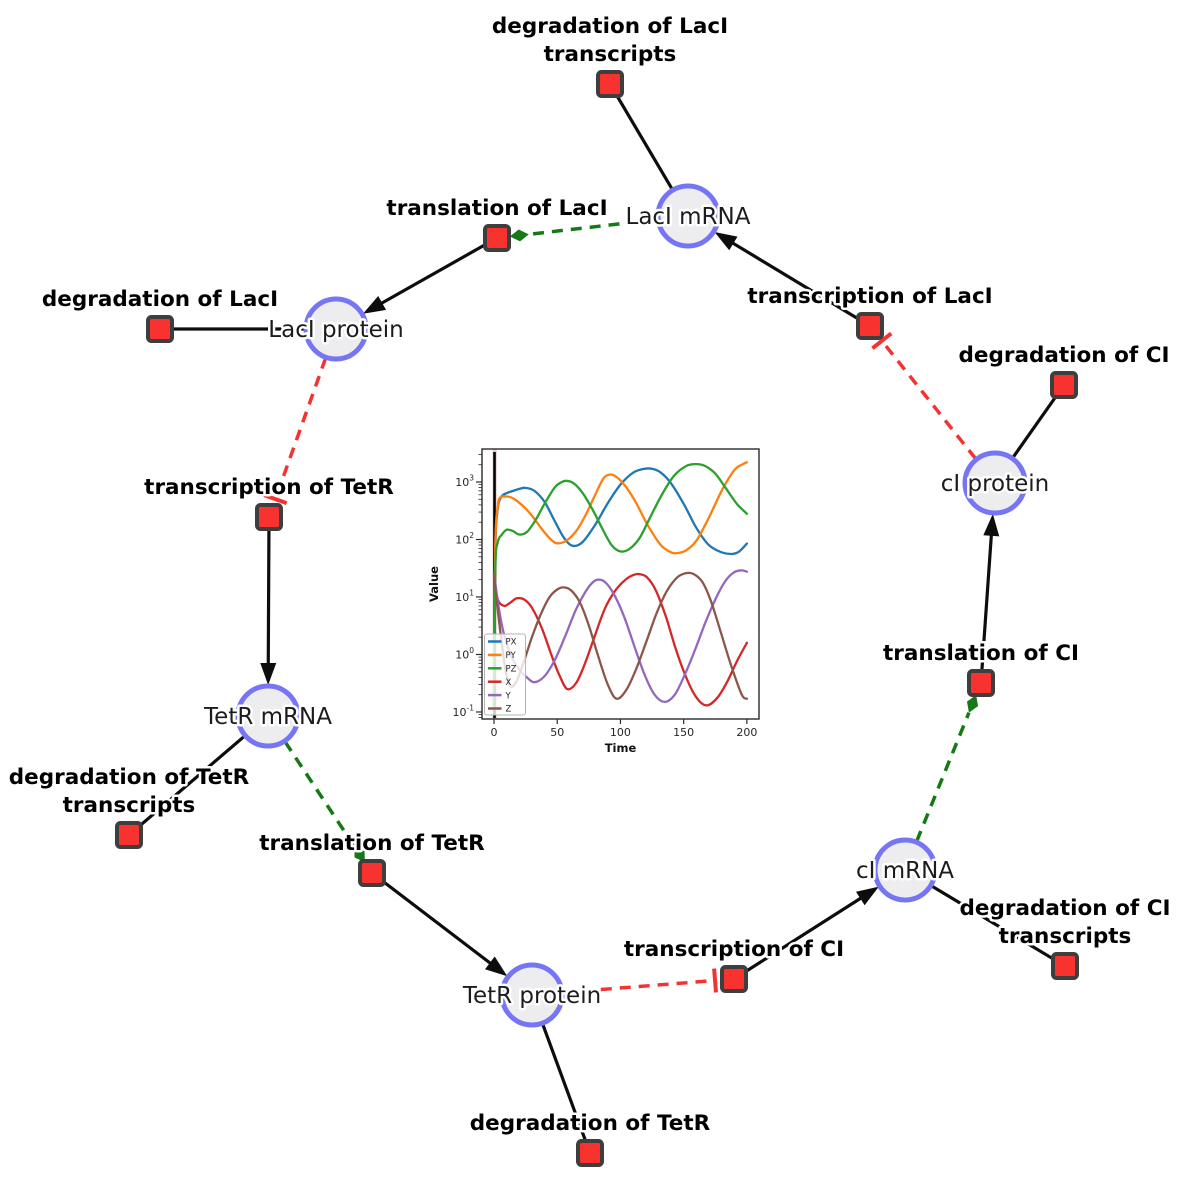 This screenshot has width=1189, height=1200. Describe the element at coordinates (511, 643) in the screenshot. I see `legend-label-px: PX` at that location.